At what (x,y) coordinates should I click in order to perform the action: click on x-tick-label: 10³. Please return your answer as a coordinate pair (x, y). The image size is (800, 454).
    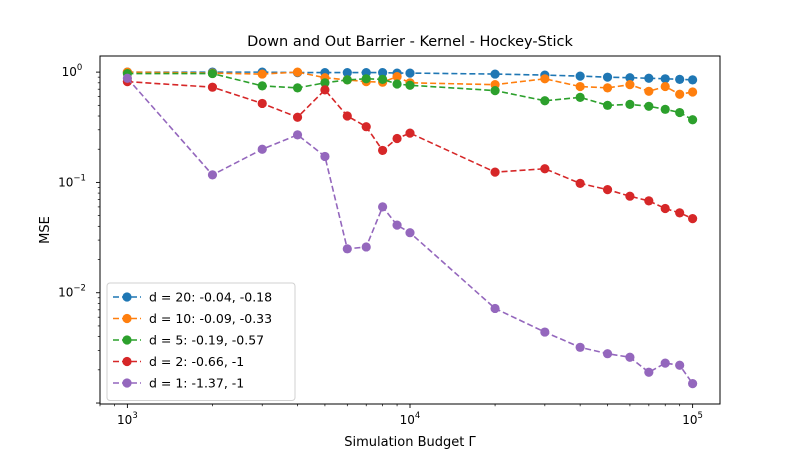
    Looking at the image, I should click on (127, 419).